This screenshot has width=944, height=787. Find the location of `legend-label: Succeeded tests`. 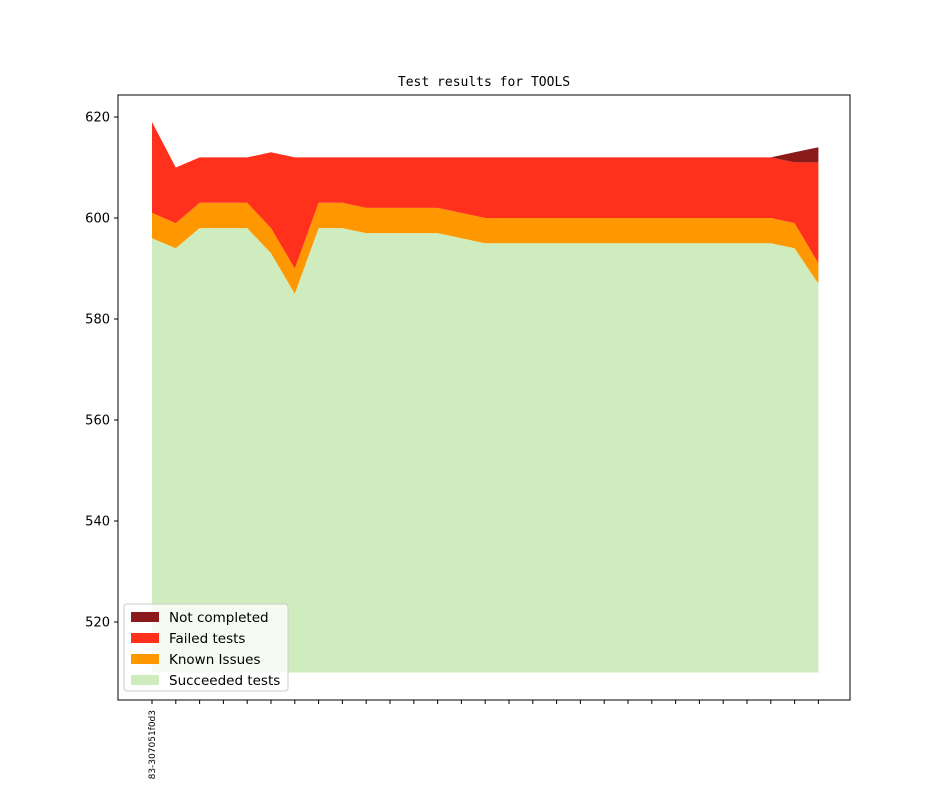

legend-label: Succeeded tests is located at coordinates (224, 681).